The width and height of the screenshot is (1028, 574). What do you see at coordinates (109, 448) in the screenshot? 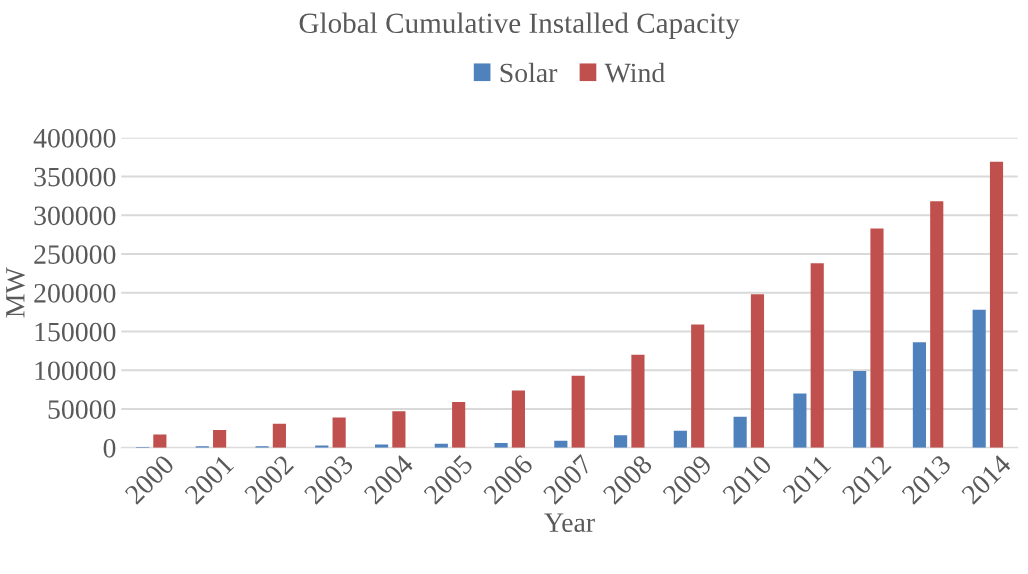
I see `y-tick-label: 0` at bounding box center [109, 448].